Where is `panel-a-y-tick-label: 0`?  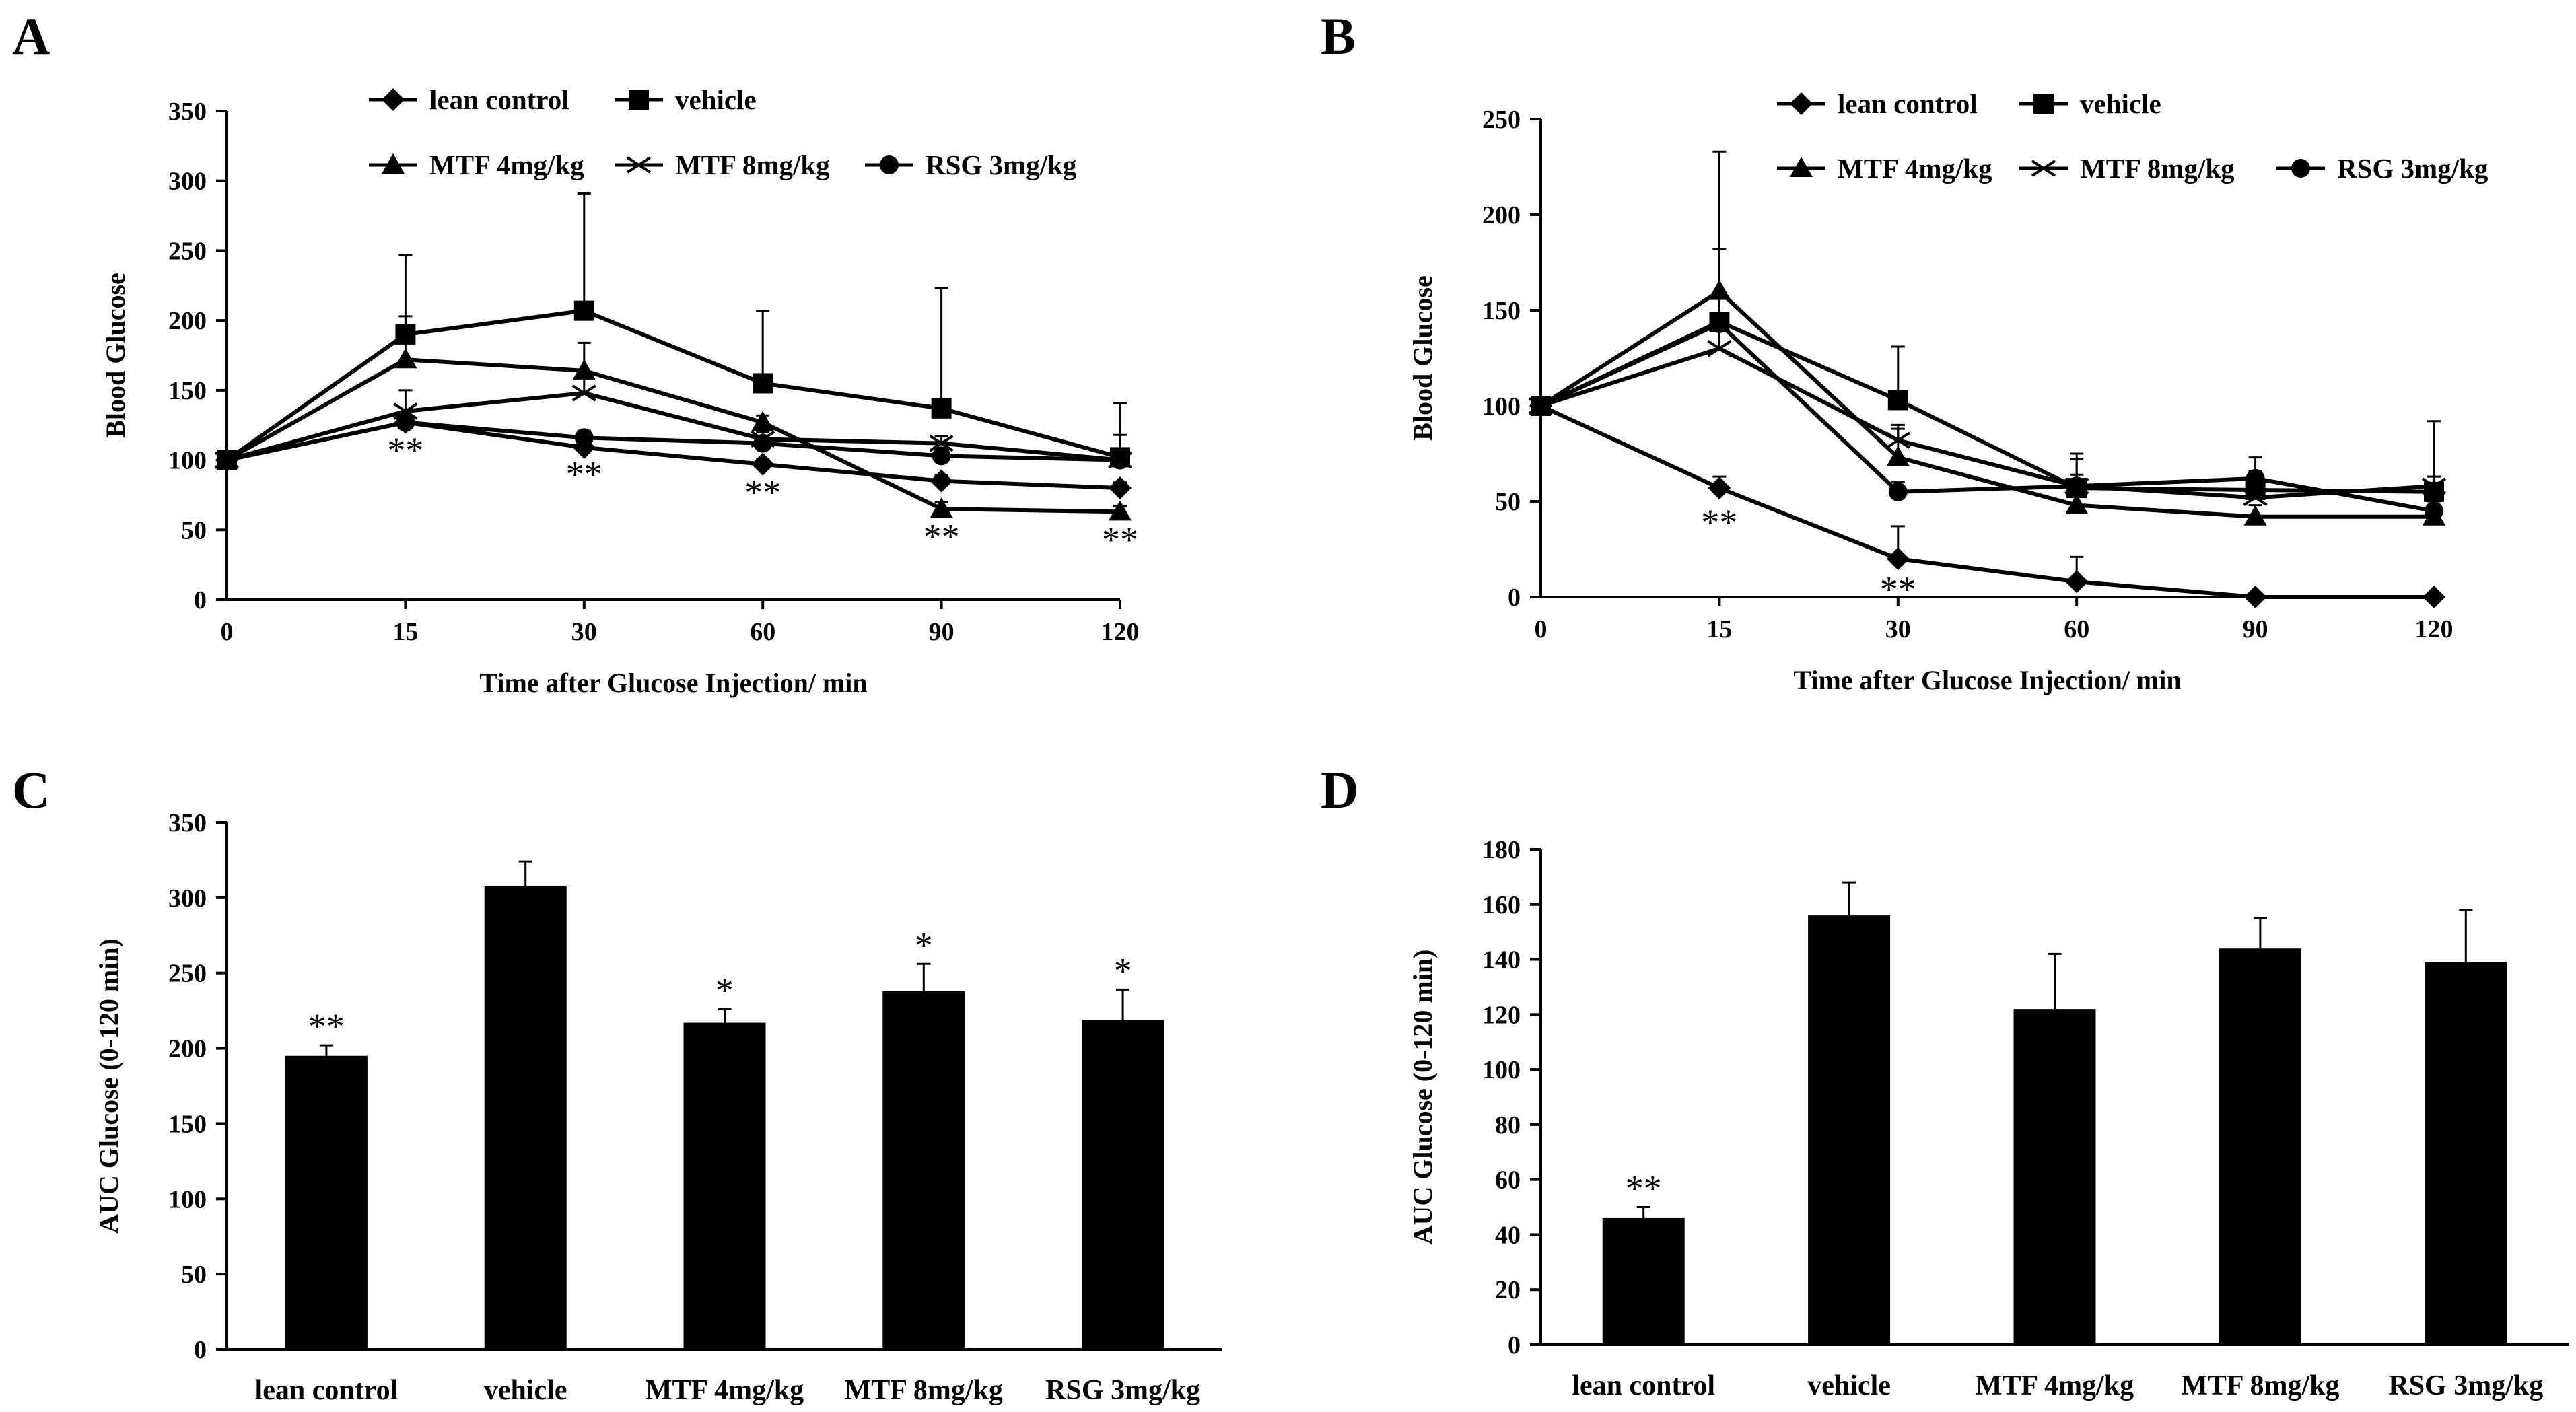 panel-a-y-tick-label: 0 is located at coordinates (200, 600).